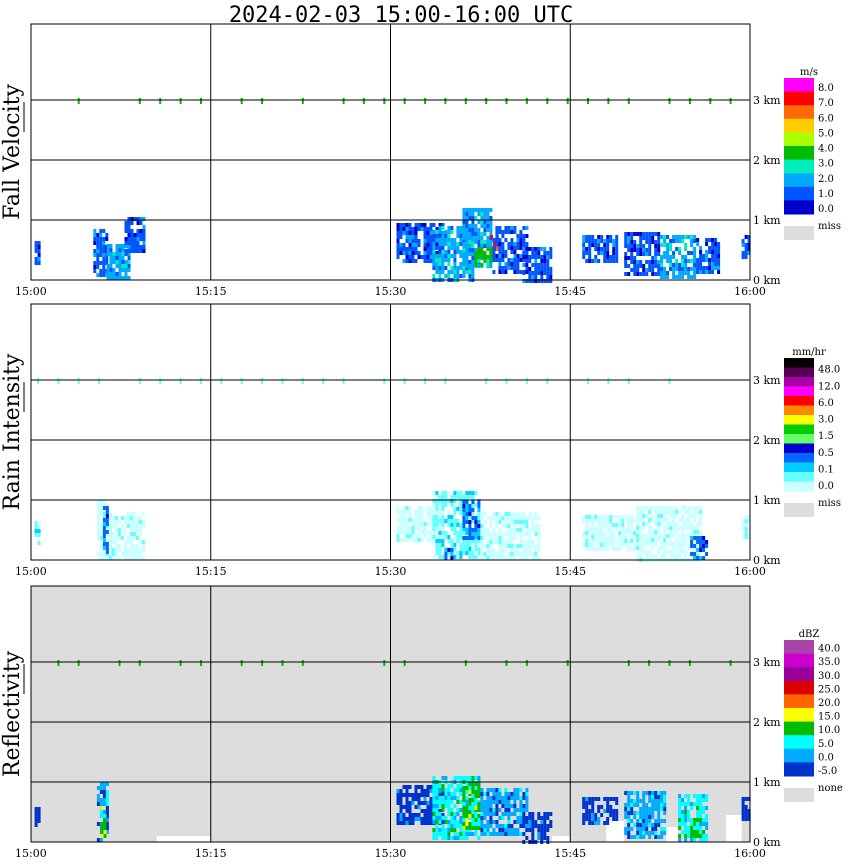 The height and width of the screenshot is (868, 850). I want to click on top-echo-mark, so click(343, 101).